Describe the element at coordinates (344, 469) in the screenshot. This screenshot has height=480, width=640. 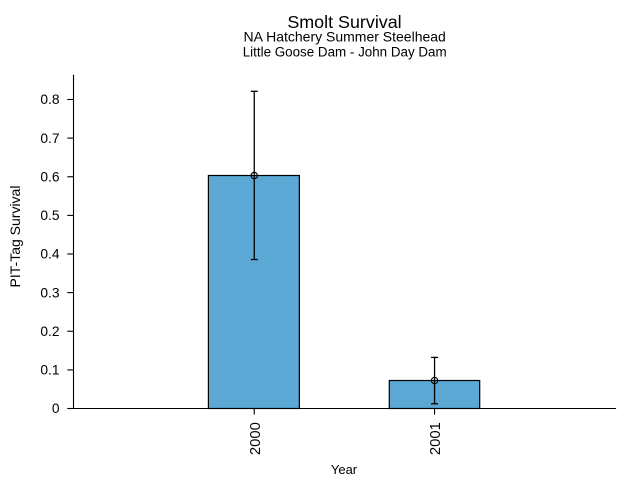
I see `svg-text: Year` at that location.